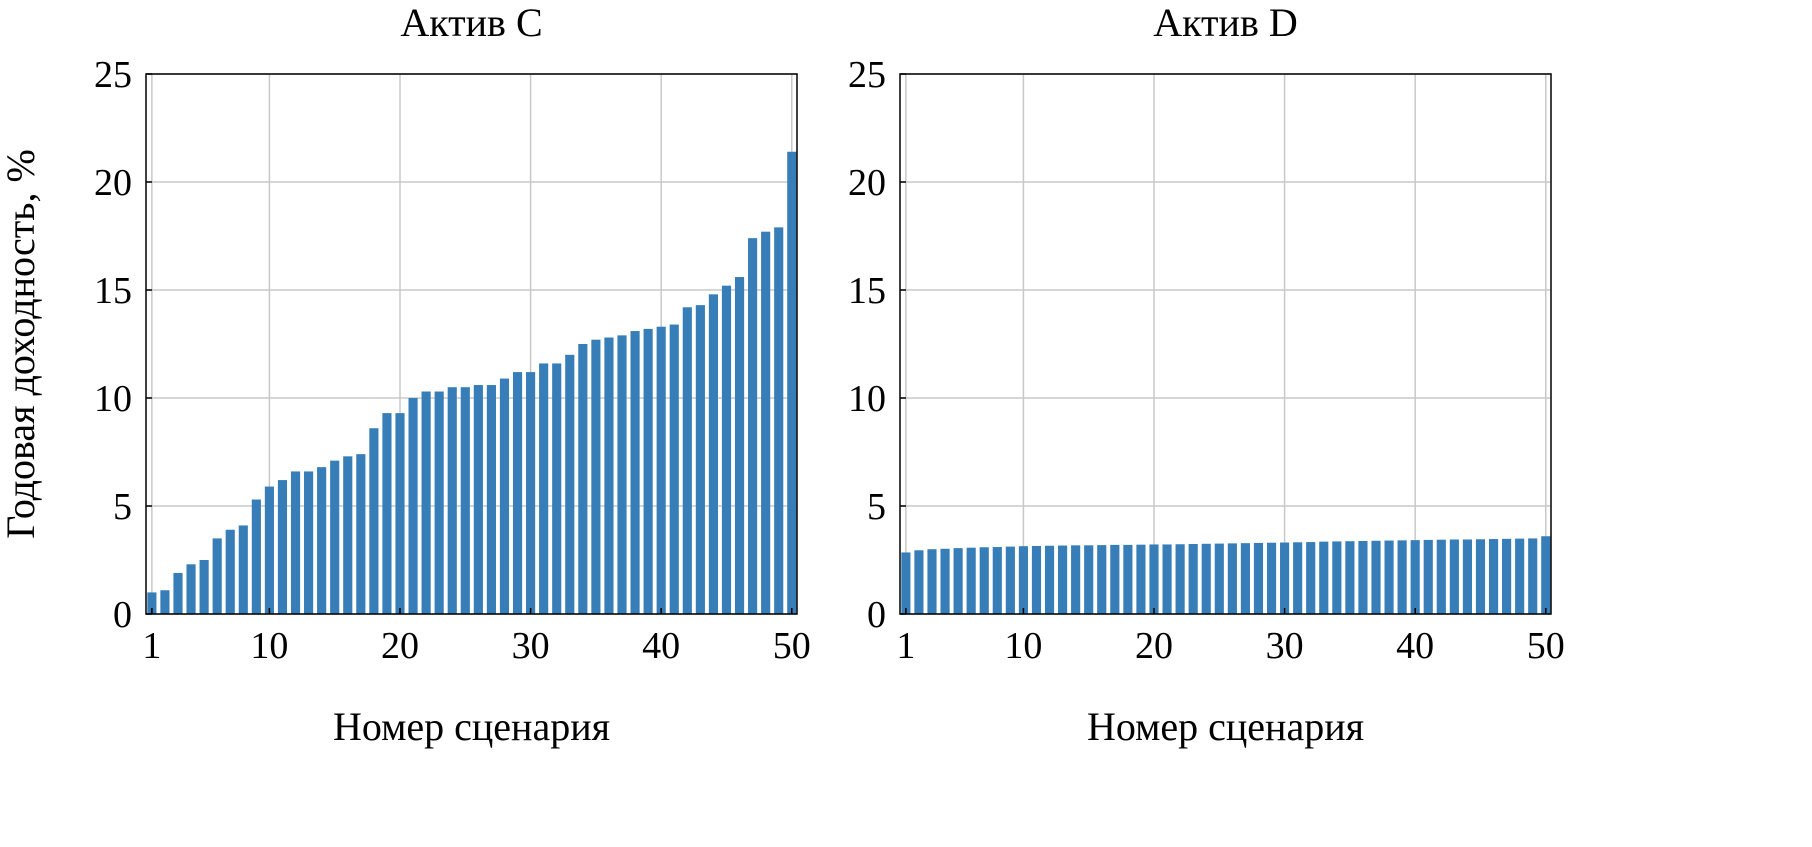 The height and width of the screenshot is (847, 1812). Describe the element at coordinates (1546, 646) in the screenshot. I see `x-tick-label: 50` at that location.